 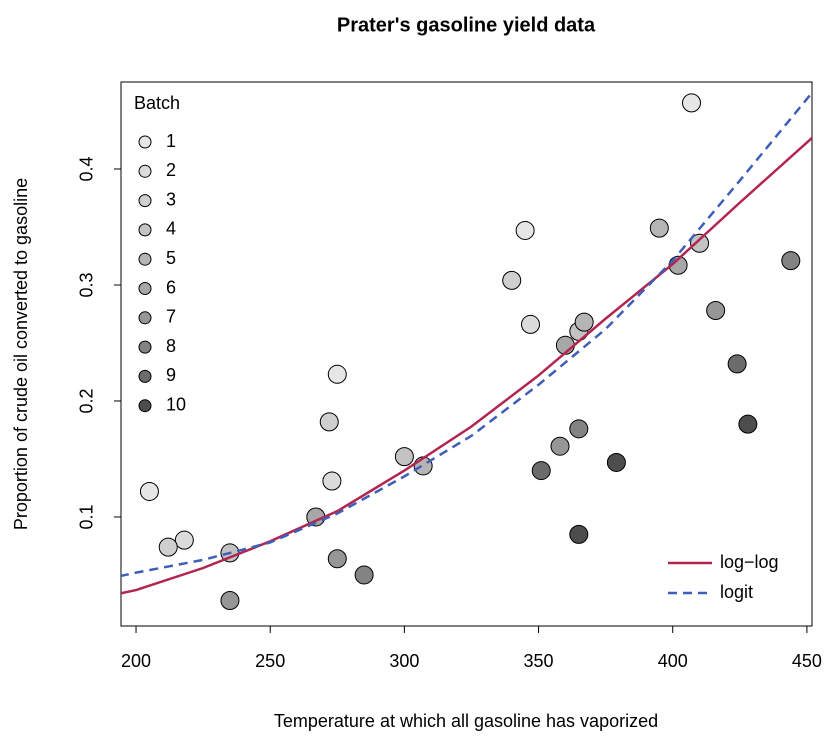 What do you see at coordinates (171, 199) in the screenshot?
I see `legend-label: 3` at bounding box center [171, 199].